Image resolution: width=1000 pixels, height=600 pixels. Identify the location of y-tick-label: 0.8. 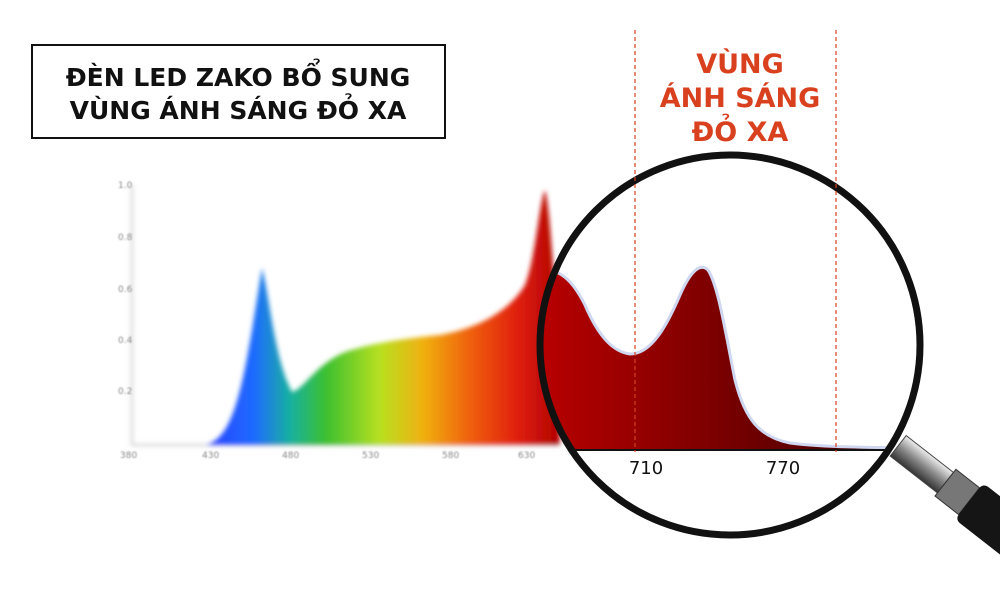
(125, 238).